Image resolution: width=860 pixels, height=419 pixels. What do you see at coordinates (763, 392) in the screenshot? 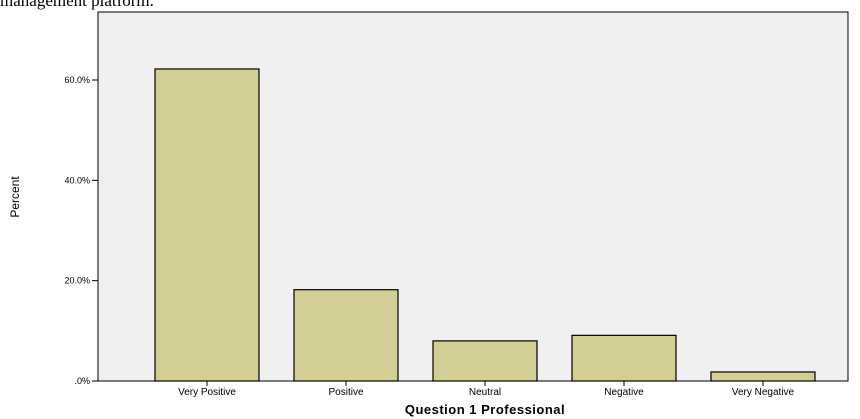
I see `x-tick-label: Very Negative` at bounding box center [763, 392].